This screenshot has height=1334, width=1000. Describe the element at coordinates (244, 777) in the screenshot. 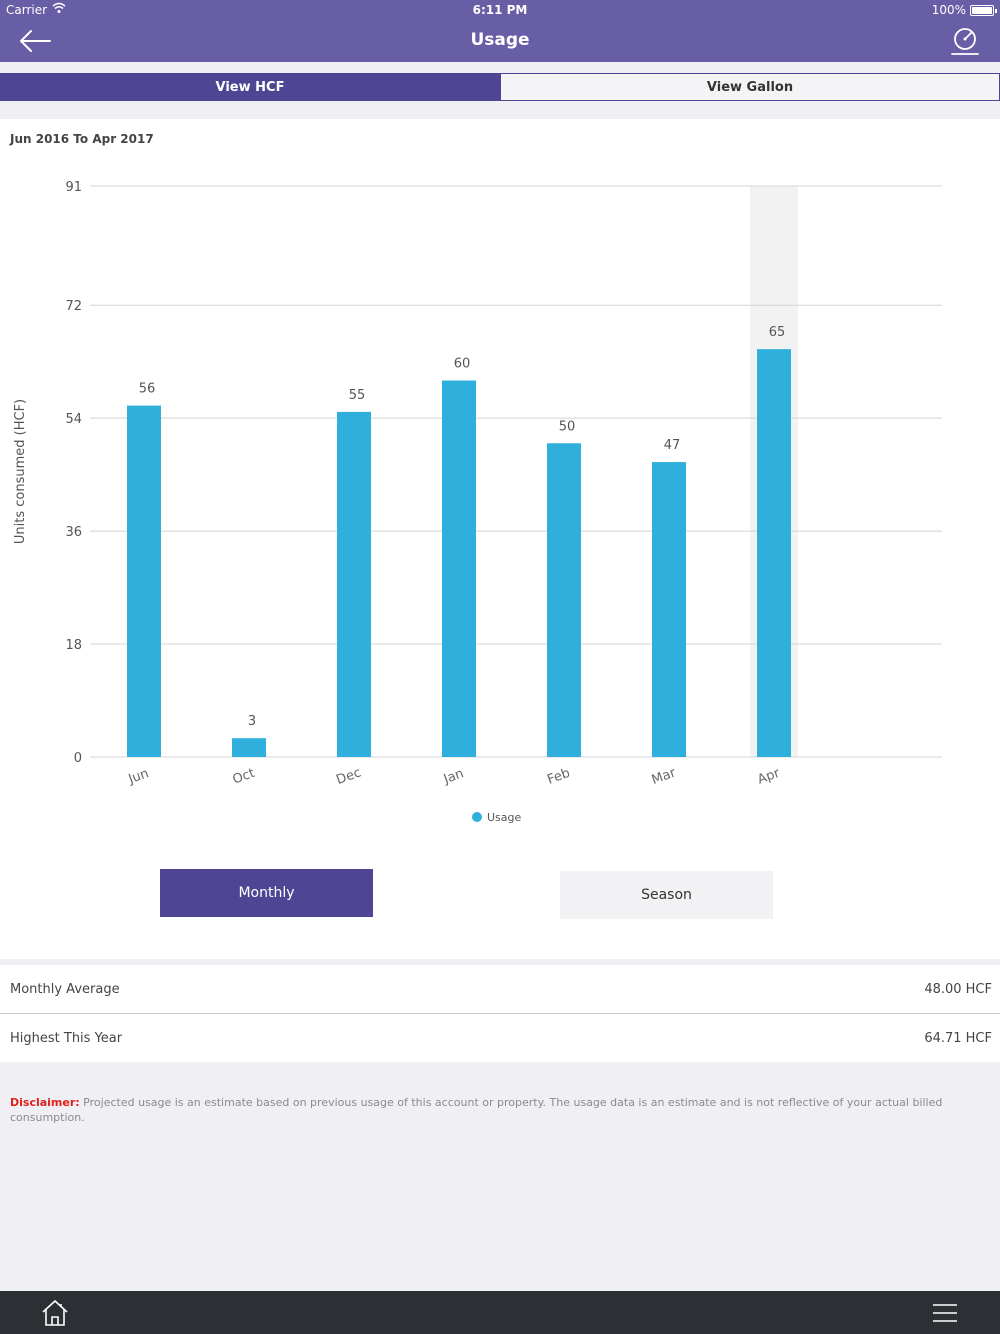

I see `x-tick-label: Oct` at that location.